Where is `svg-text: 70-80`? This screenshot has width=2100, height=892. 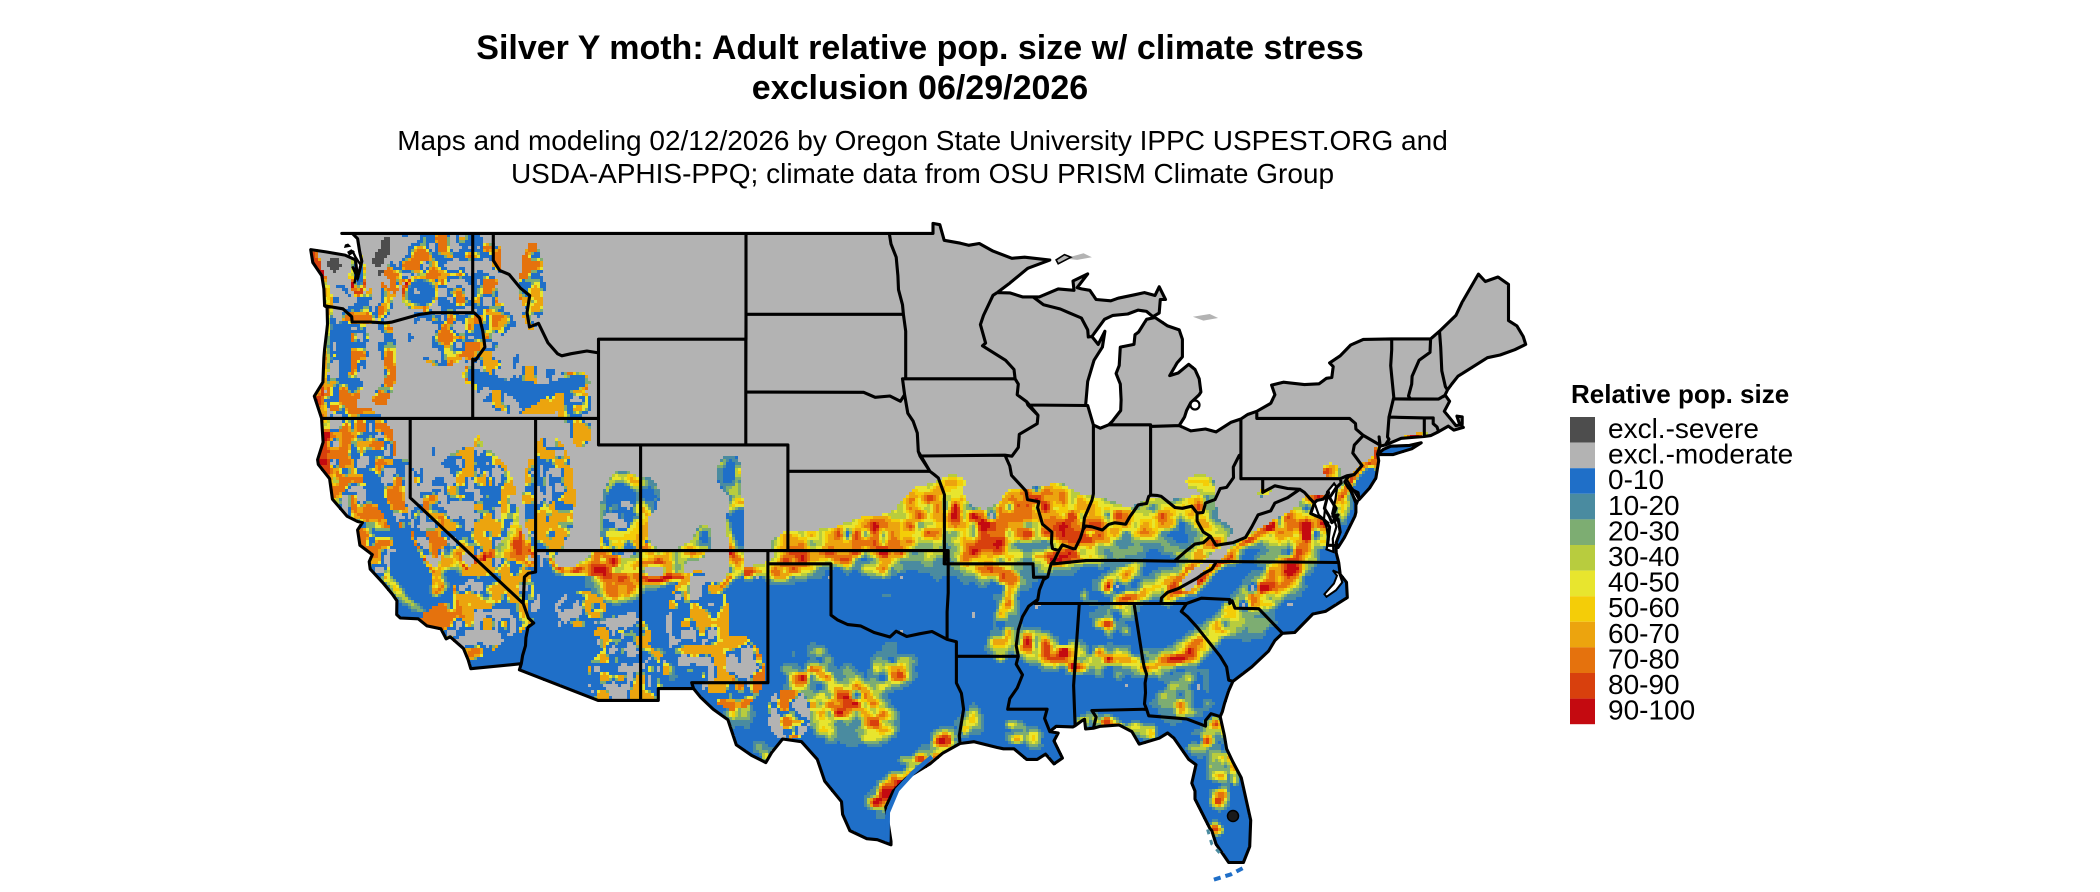 svg-text: 70-80 is located at coordinates (1644, 658).